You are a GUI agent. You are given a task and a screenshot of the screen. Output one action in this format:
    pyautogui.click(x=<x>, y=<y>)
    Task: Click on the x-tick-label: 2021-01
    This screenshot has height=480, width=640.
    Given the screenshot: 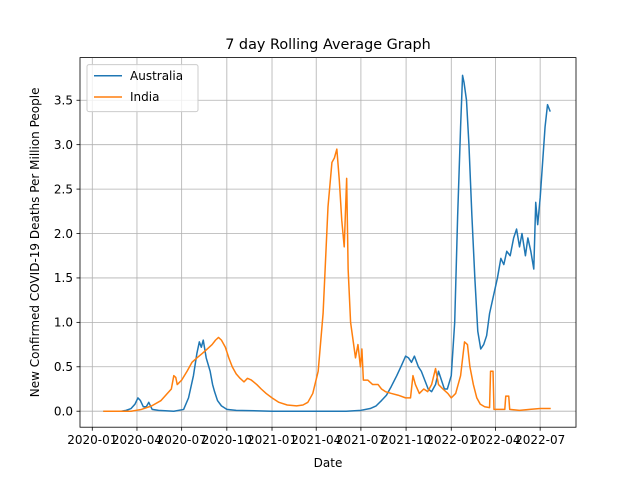 What is the action you would take?
    pyautogui.click(x=272, y=440)
    